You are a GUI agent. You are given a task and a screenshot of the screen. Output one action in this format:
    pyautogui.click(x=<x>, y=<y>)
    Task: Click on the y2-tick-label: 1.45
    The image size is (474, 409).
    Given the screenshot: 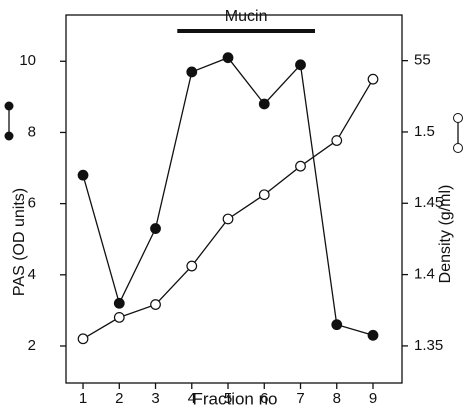 What is the action you would take?
    pyautogui.click(x=428, y=202)
    